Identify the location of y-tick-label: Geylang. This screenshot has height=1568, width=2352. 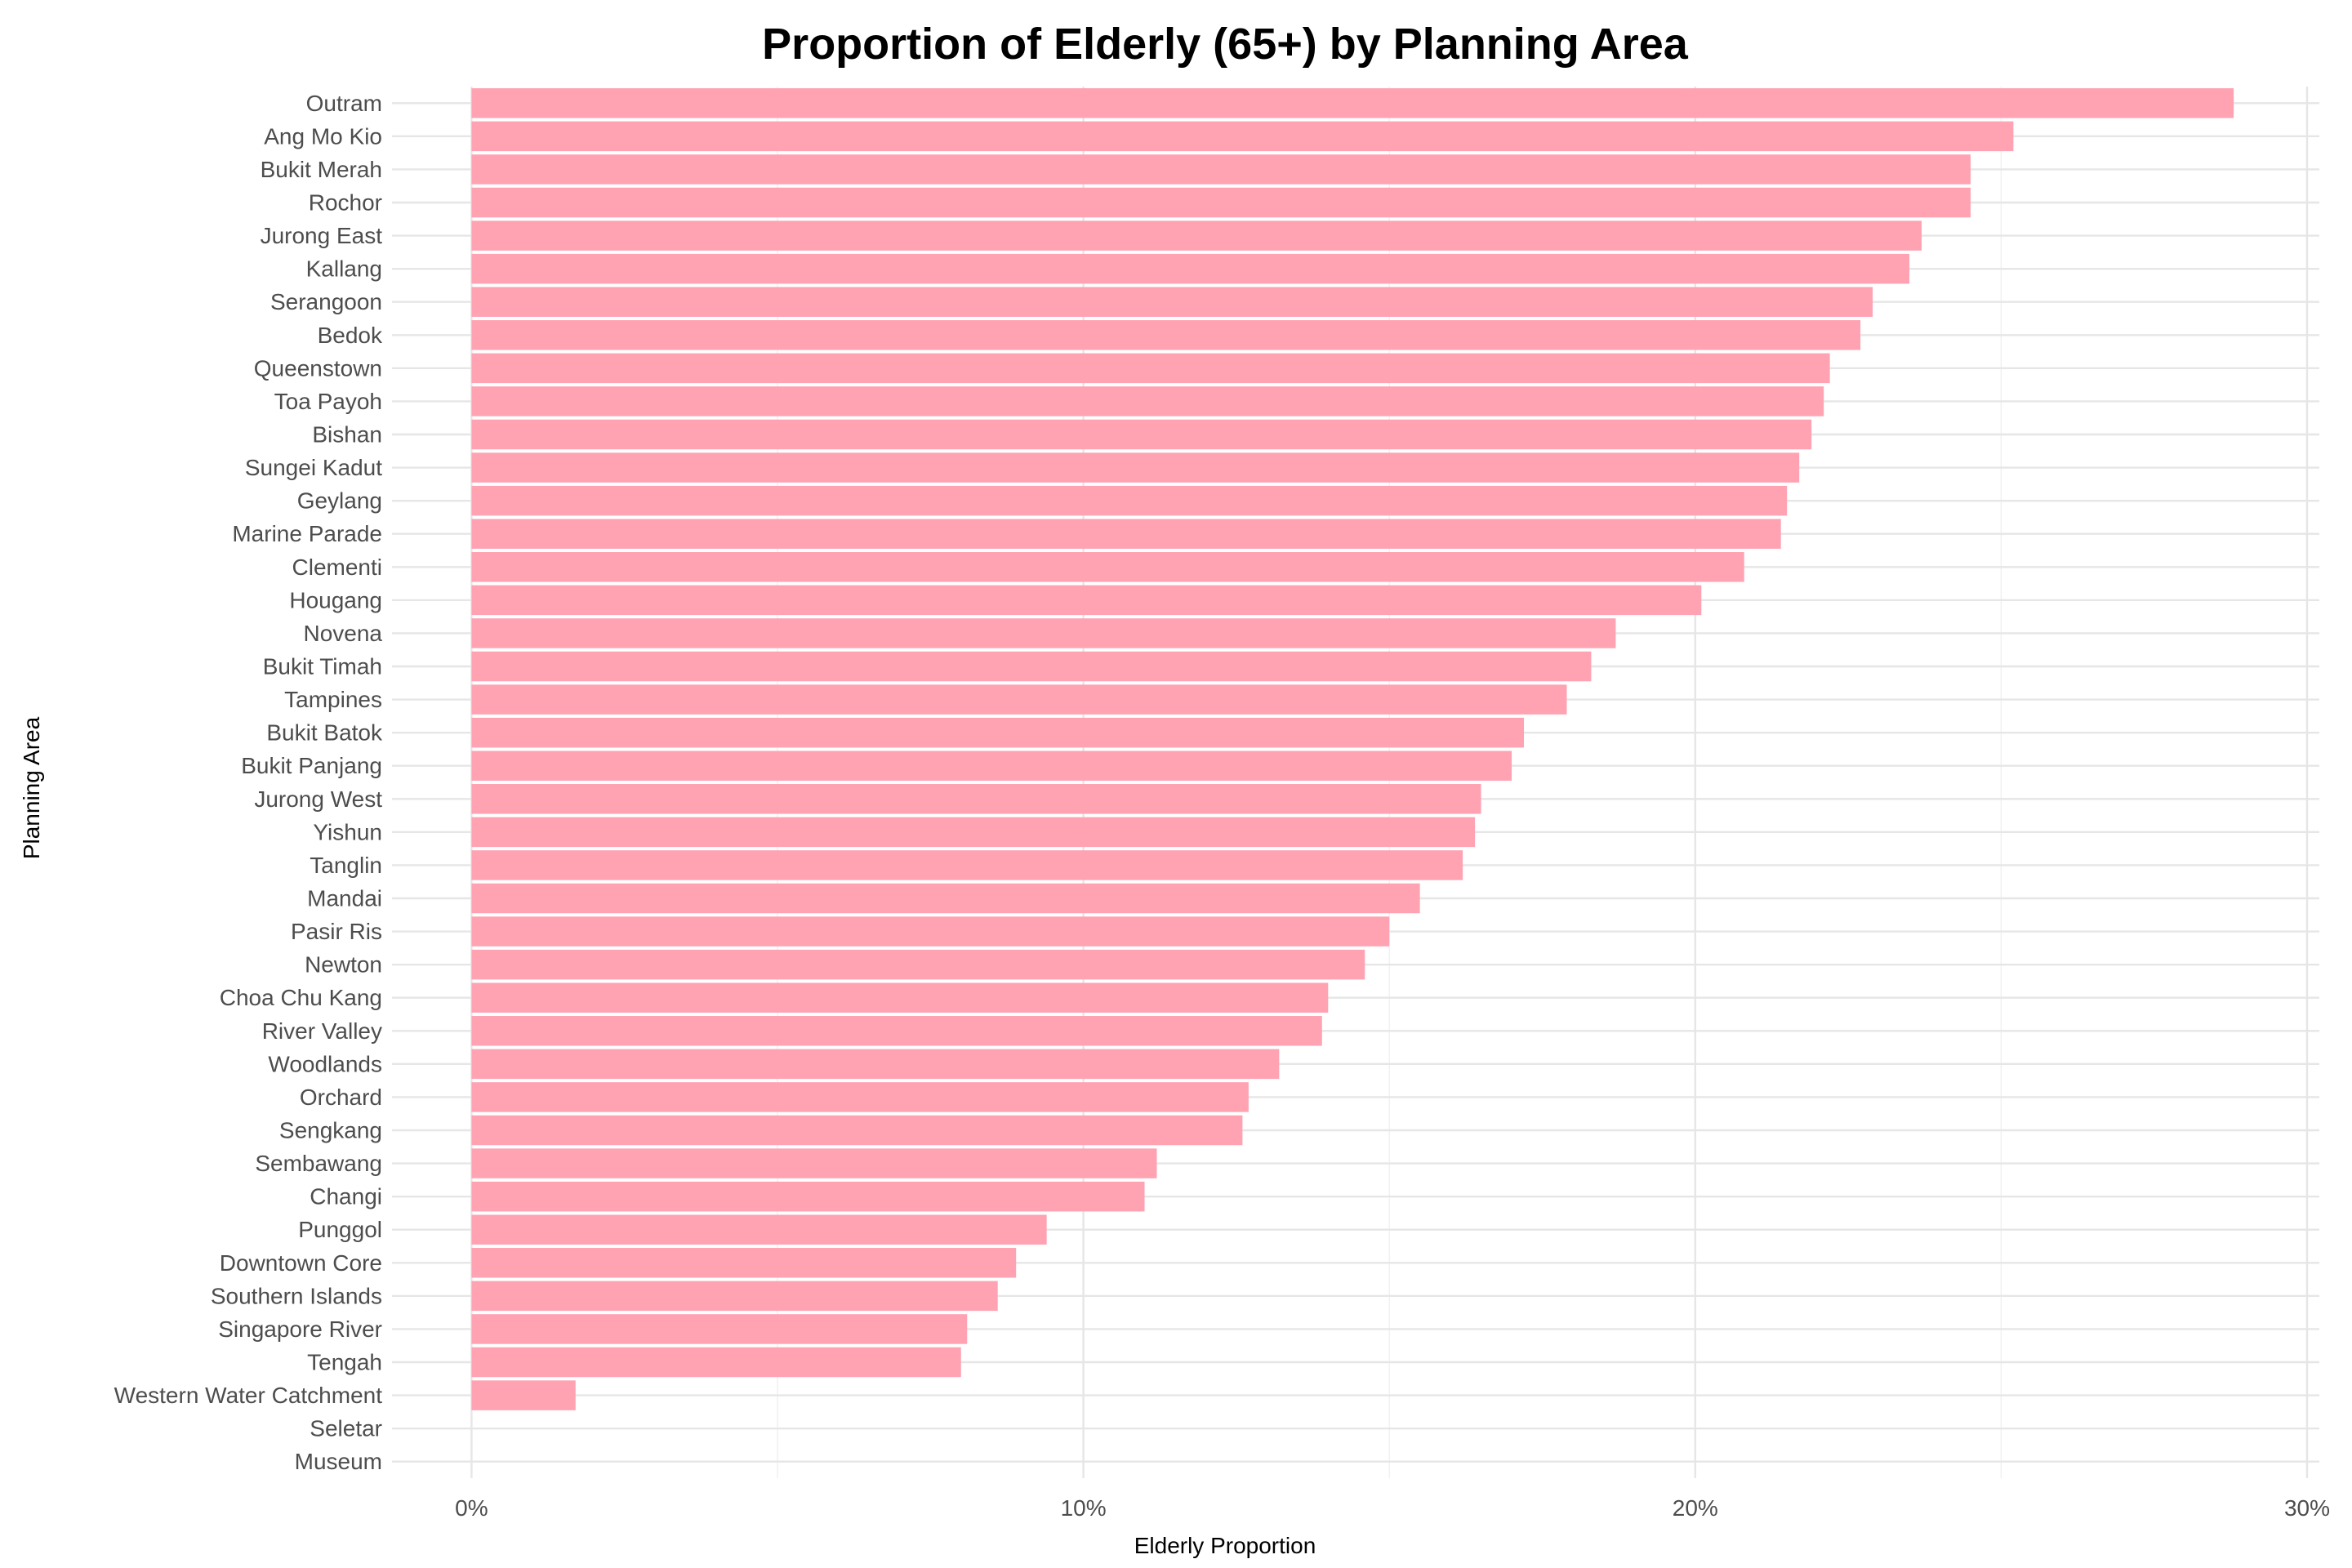
(339, 501).